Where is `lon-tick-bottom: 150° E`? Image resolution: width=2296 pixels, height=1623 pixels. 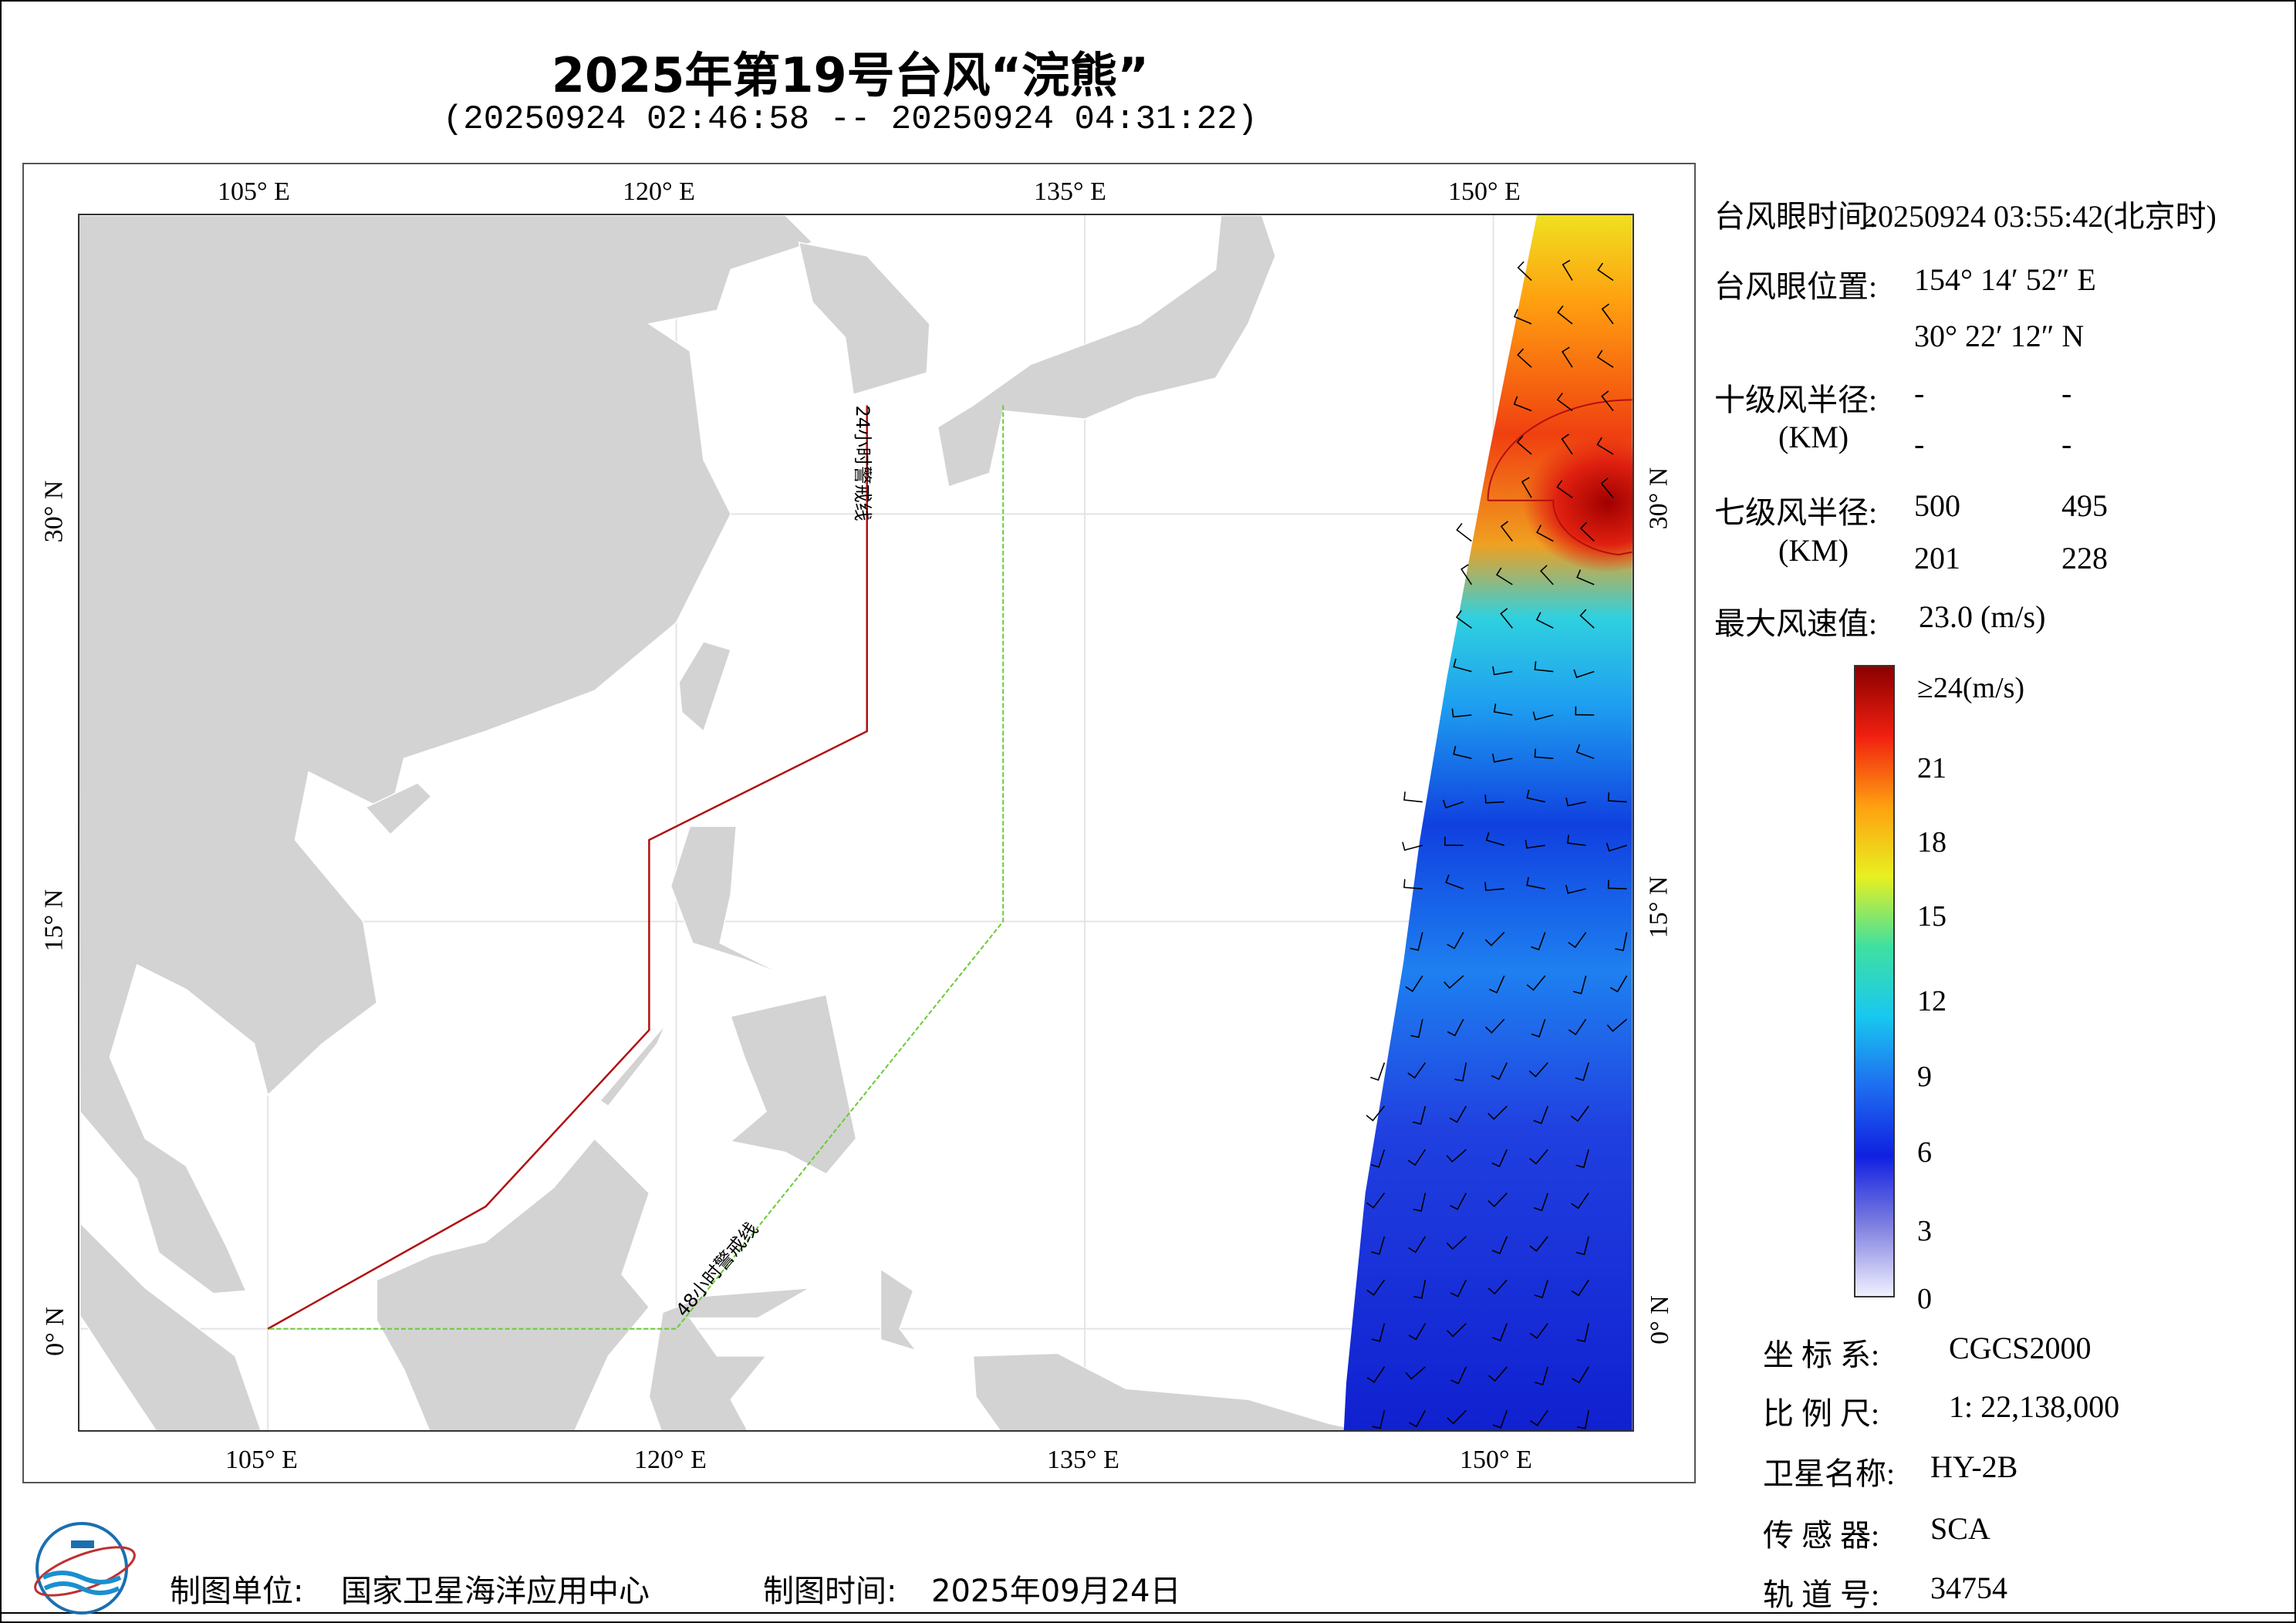 lon-tick-bottom: 150° E is located at coordinates (1496, 1460).